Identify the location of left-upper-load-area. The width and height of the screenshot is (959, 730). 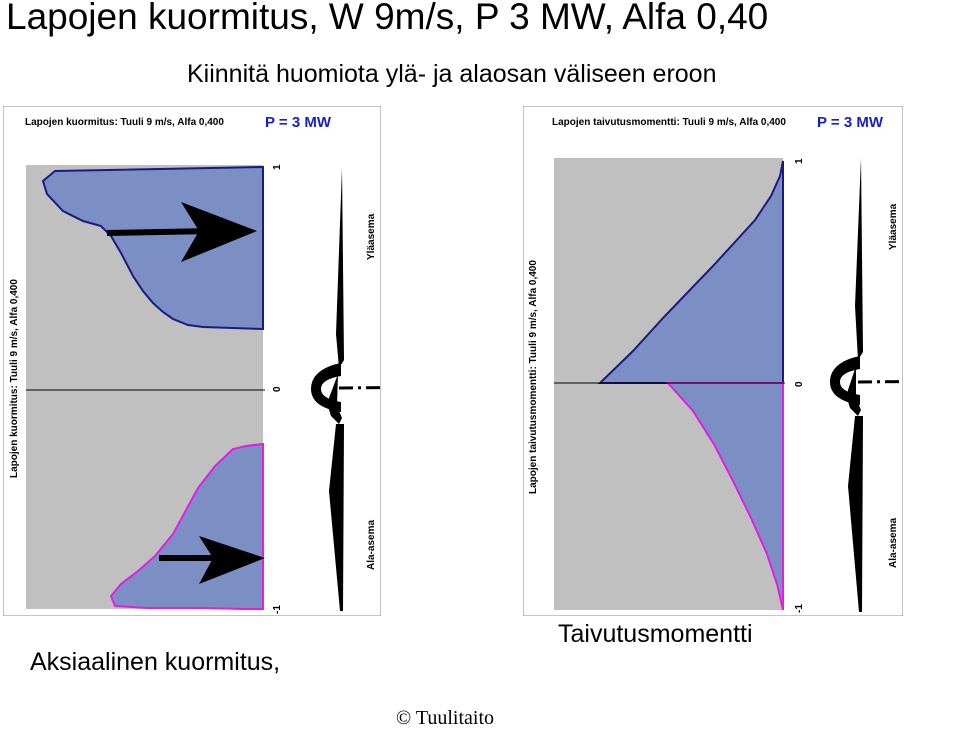
(152, 248).